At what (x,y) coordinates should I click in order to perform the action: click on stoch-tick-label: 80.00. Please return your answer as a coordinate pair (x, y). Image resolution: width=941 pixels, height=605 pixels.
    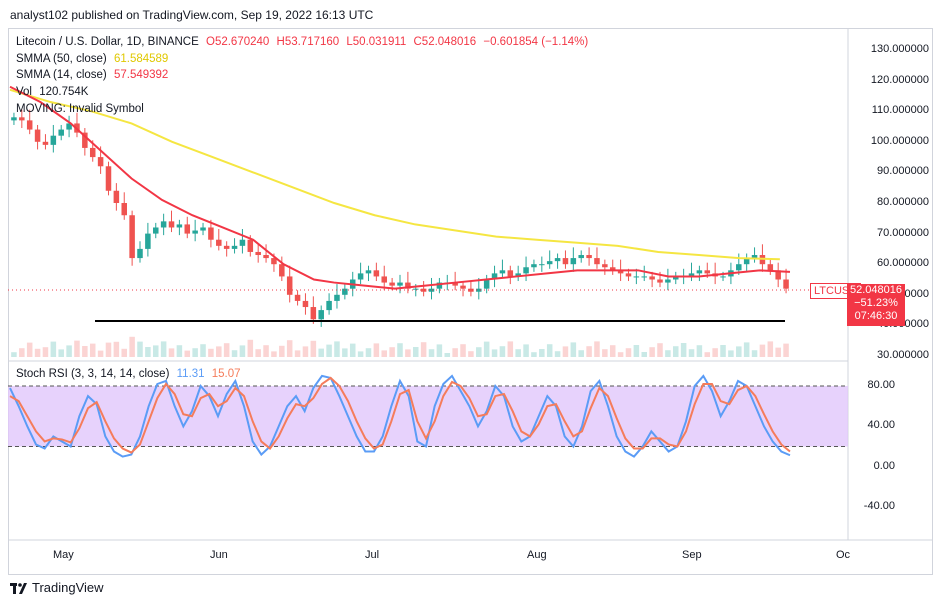
    Looking at the image, I should click on (881, 385).